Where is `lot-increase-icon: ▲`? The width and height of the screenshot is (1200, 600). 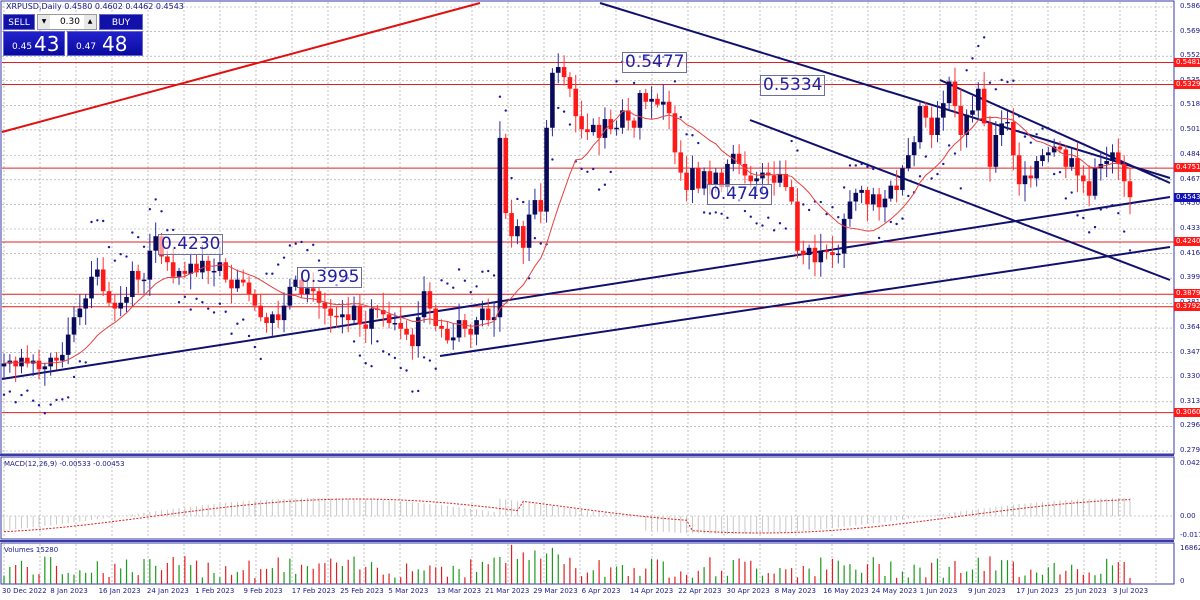
lot-increase-icon: ▲ is located at coordinates (90, 22).